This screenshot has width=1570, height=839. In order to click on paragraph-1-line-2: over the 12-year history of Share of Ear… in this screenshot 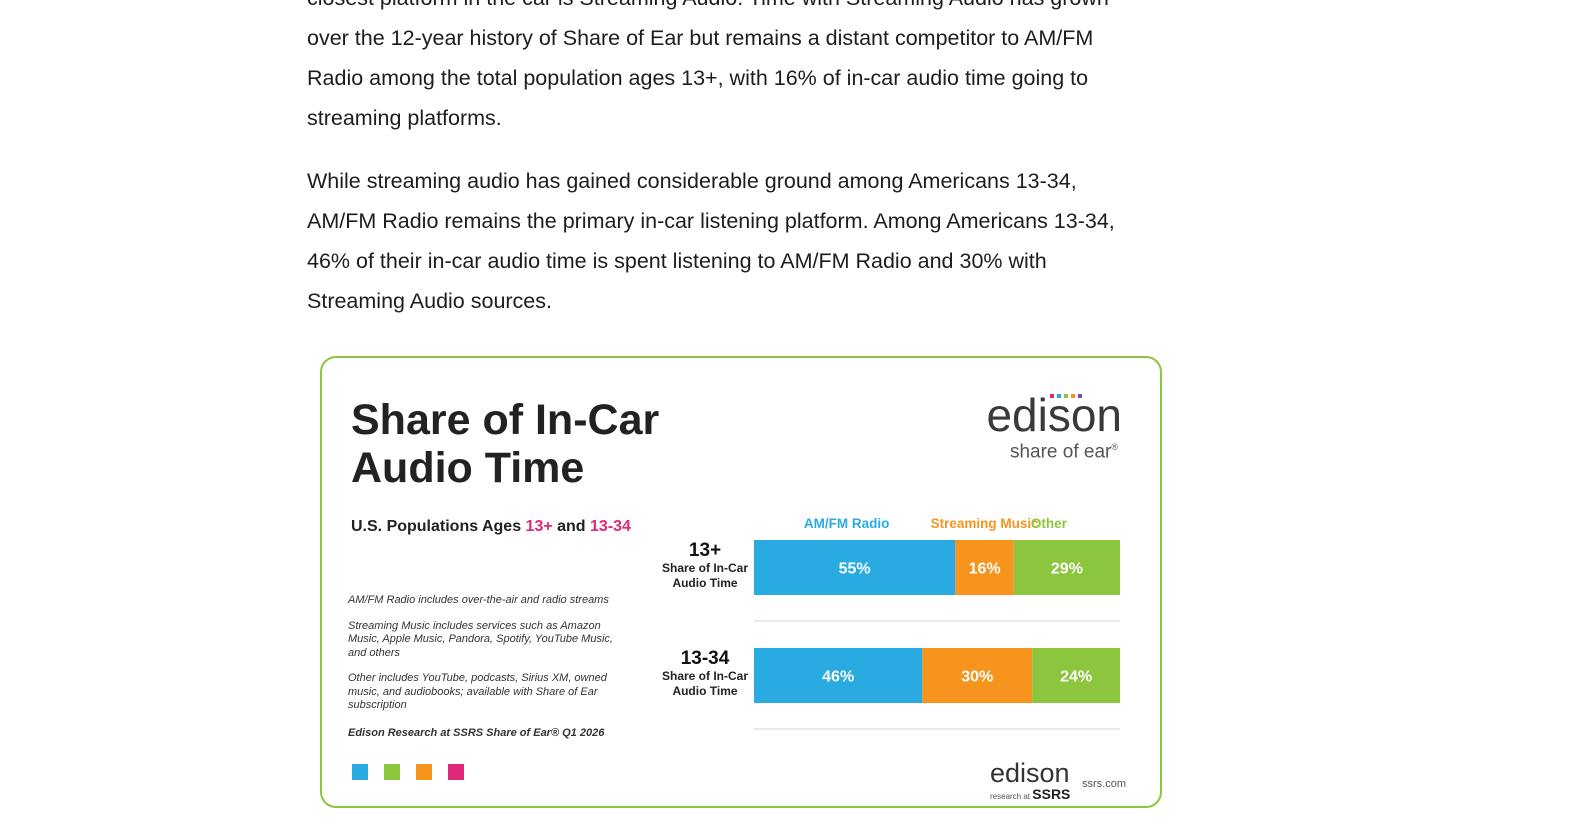, I will do `click(700, 38)`.